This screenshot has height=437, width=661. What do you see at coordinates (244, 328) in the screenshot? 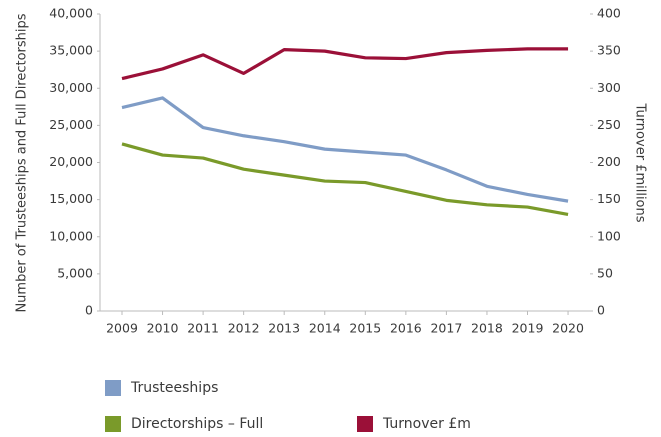
I see `x-tick-label: 2012` at bounding box center [244, 328].